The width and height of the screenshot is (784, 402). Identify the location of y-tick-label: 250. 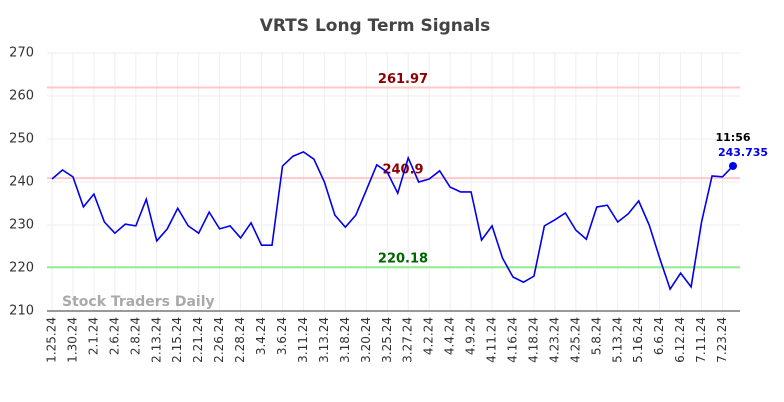
(21, 139).